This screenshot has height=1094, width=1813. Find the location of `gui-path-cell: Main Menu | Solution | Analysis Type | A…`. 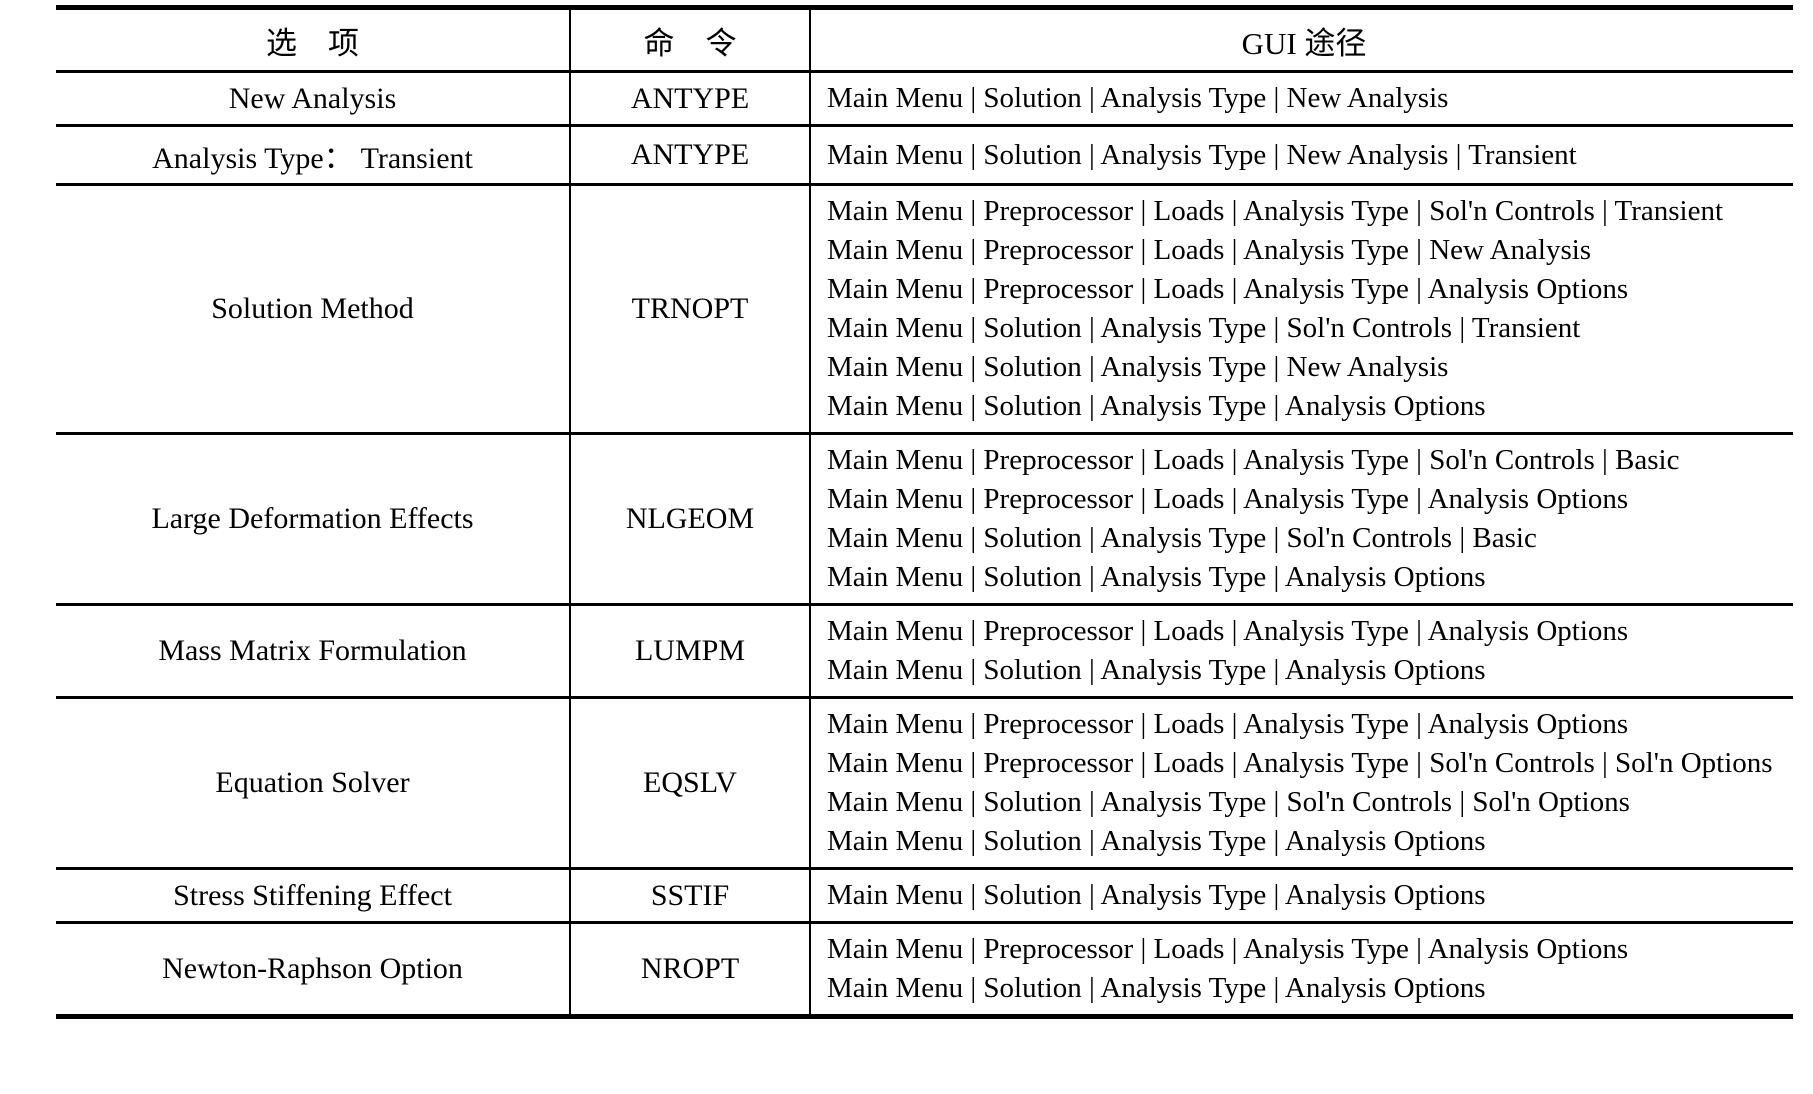

gui-path-cell: Main Menu | Solution | Analysis Type | A… is located at coordinates (1301, 896).